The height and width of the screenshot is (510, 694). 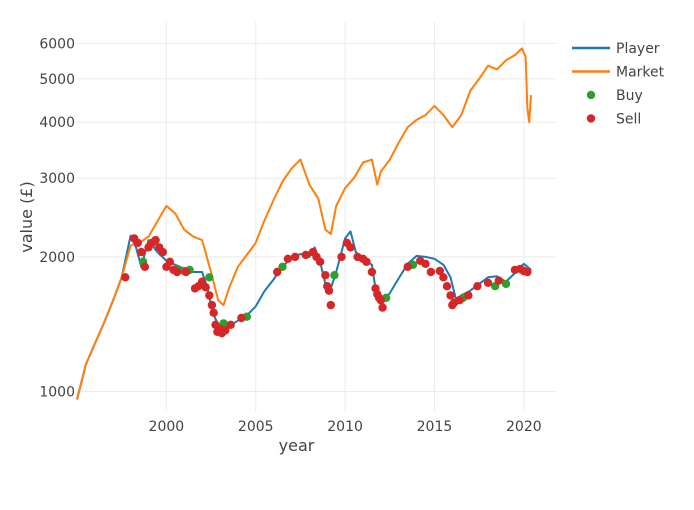 I want to click on legend-label: Sell, so click(x=628, y=120).